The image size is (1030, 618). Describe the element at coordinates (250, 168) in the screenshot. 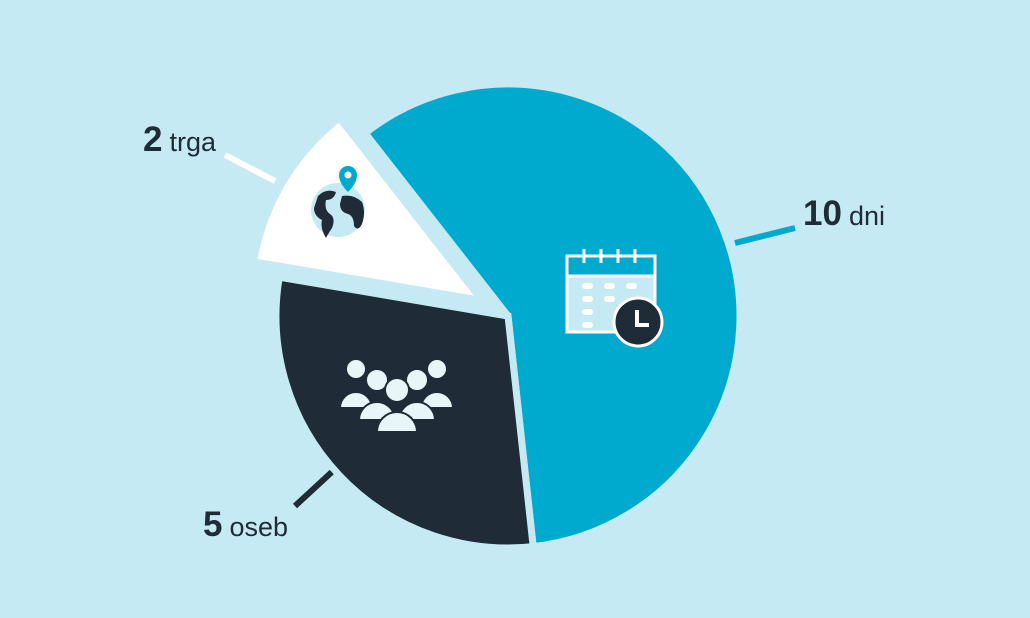

I see `leader-line-trga` at that location.